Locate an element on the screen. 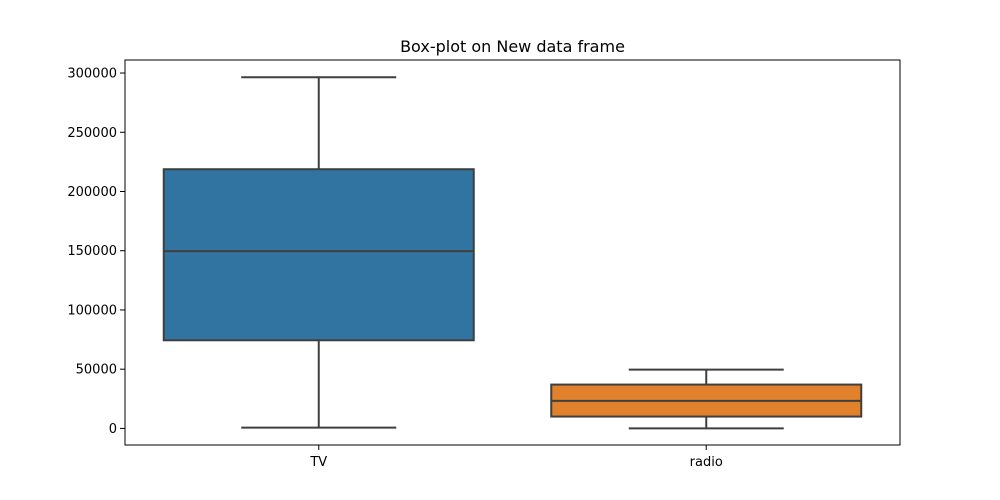 The height and width of the screenshot is (500, 1000). x-tick-label: radio is located at coordinates (706, 462).